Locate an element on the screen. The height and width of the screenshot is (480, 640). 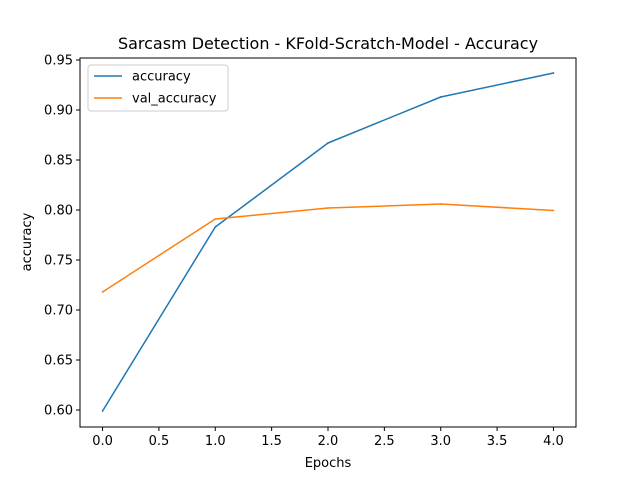
x-axis-label: Epochs is located at coordinates (328, 463).